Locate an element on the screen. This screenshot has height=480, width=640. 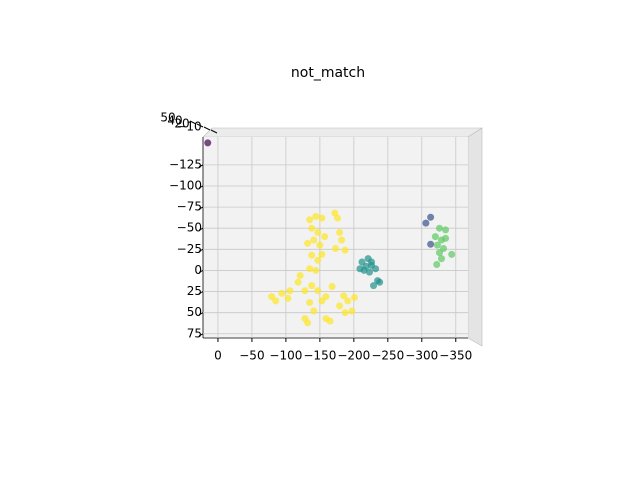
x-tick-label: −50 is located at coordinates (251, 356).